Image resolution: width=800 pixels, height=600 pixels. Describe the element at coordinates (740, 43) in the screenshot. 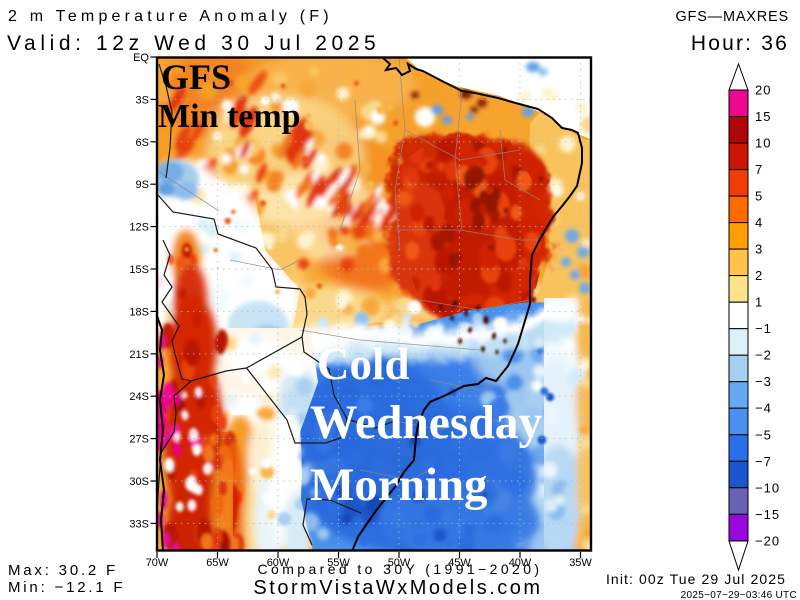

I see `svg-text: Hour: 36` at that location.